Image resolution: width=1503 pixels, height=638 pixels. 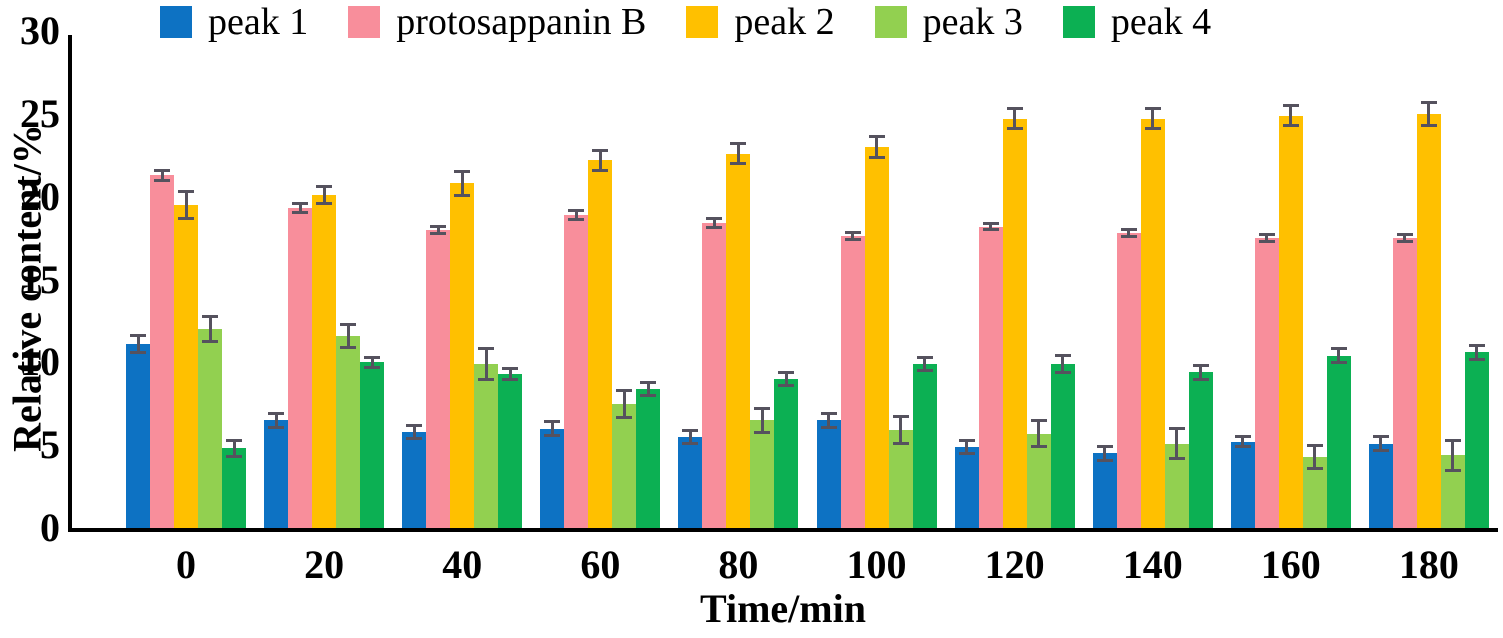 What do you see at coordinates (738, 154) in the screenshot?
I see `error-bar-peak-2-t80` at bounding box center [738, 154].